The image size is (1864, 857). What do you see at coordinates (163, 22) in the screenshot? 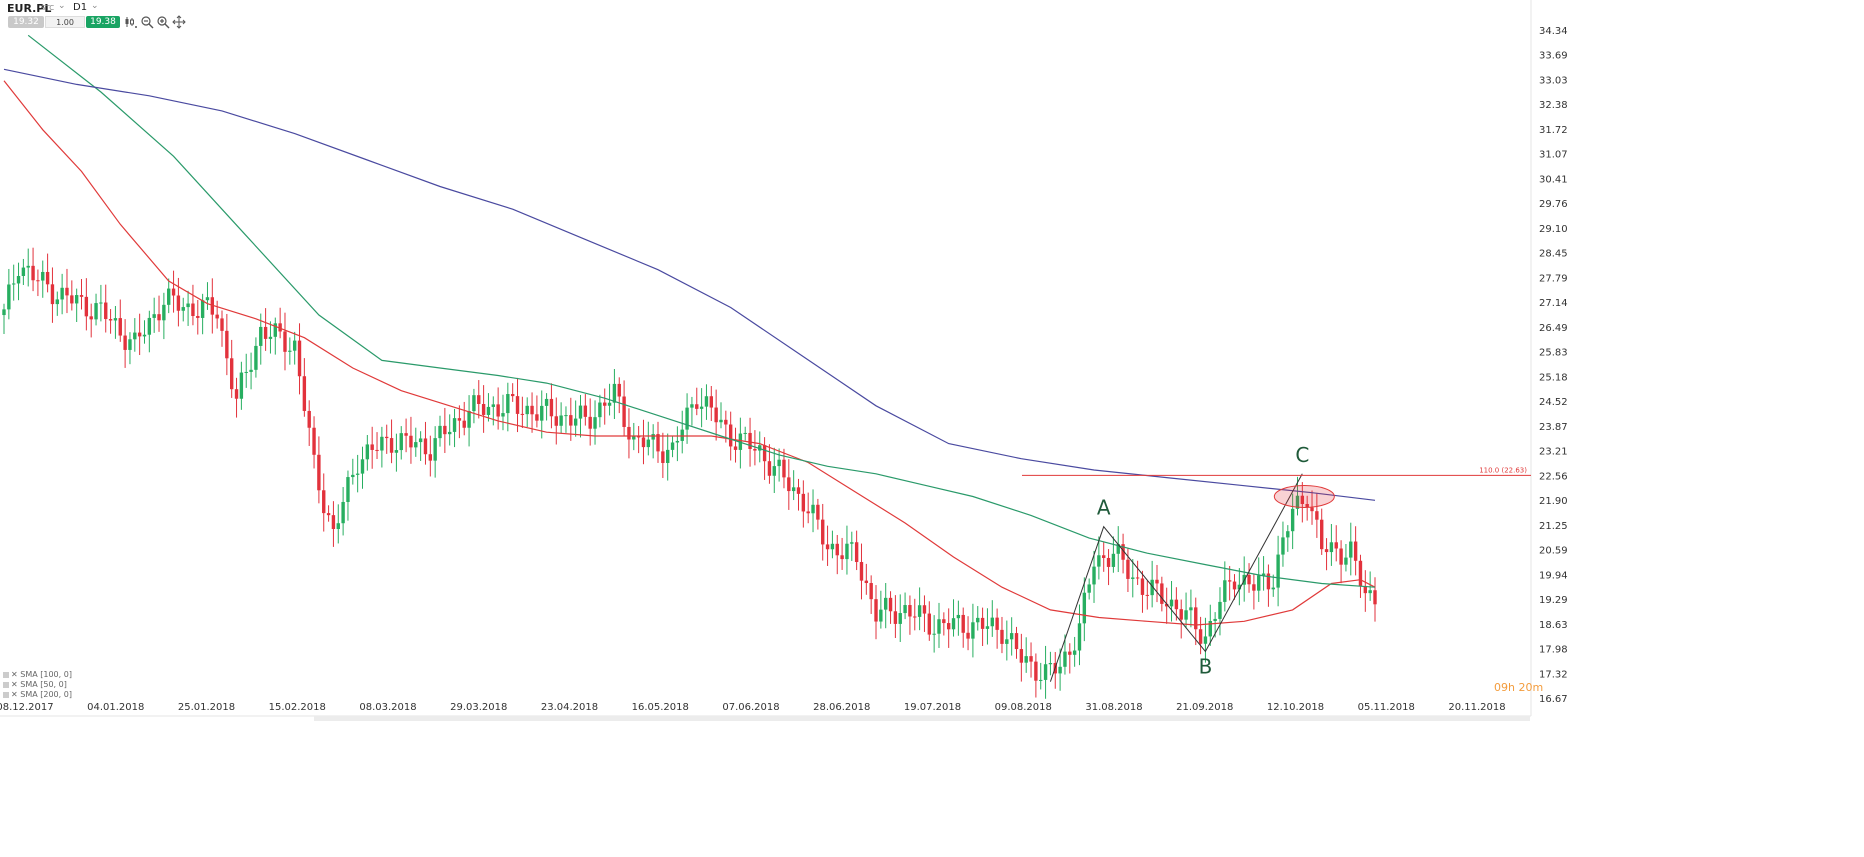
I see `zoom-in-icon` at bounding box center [163, 22].